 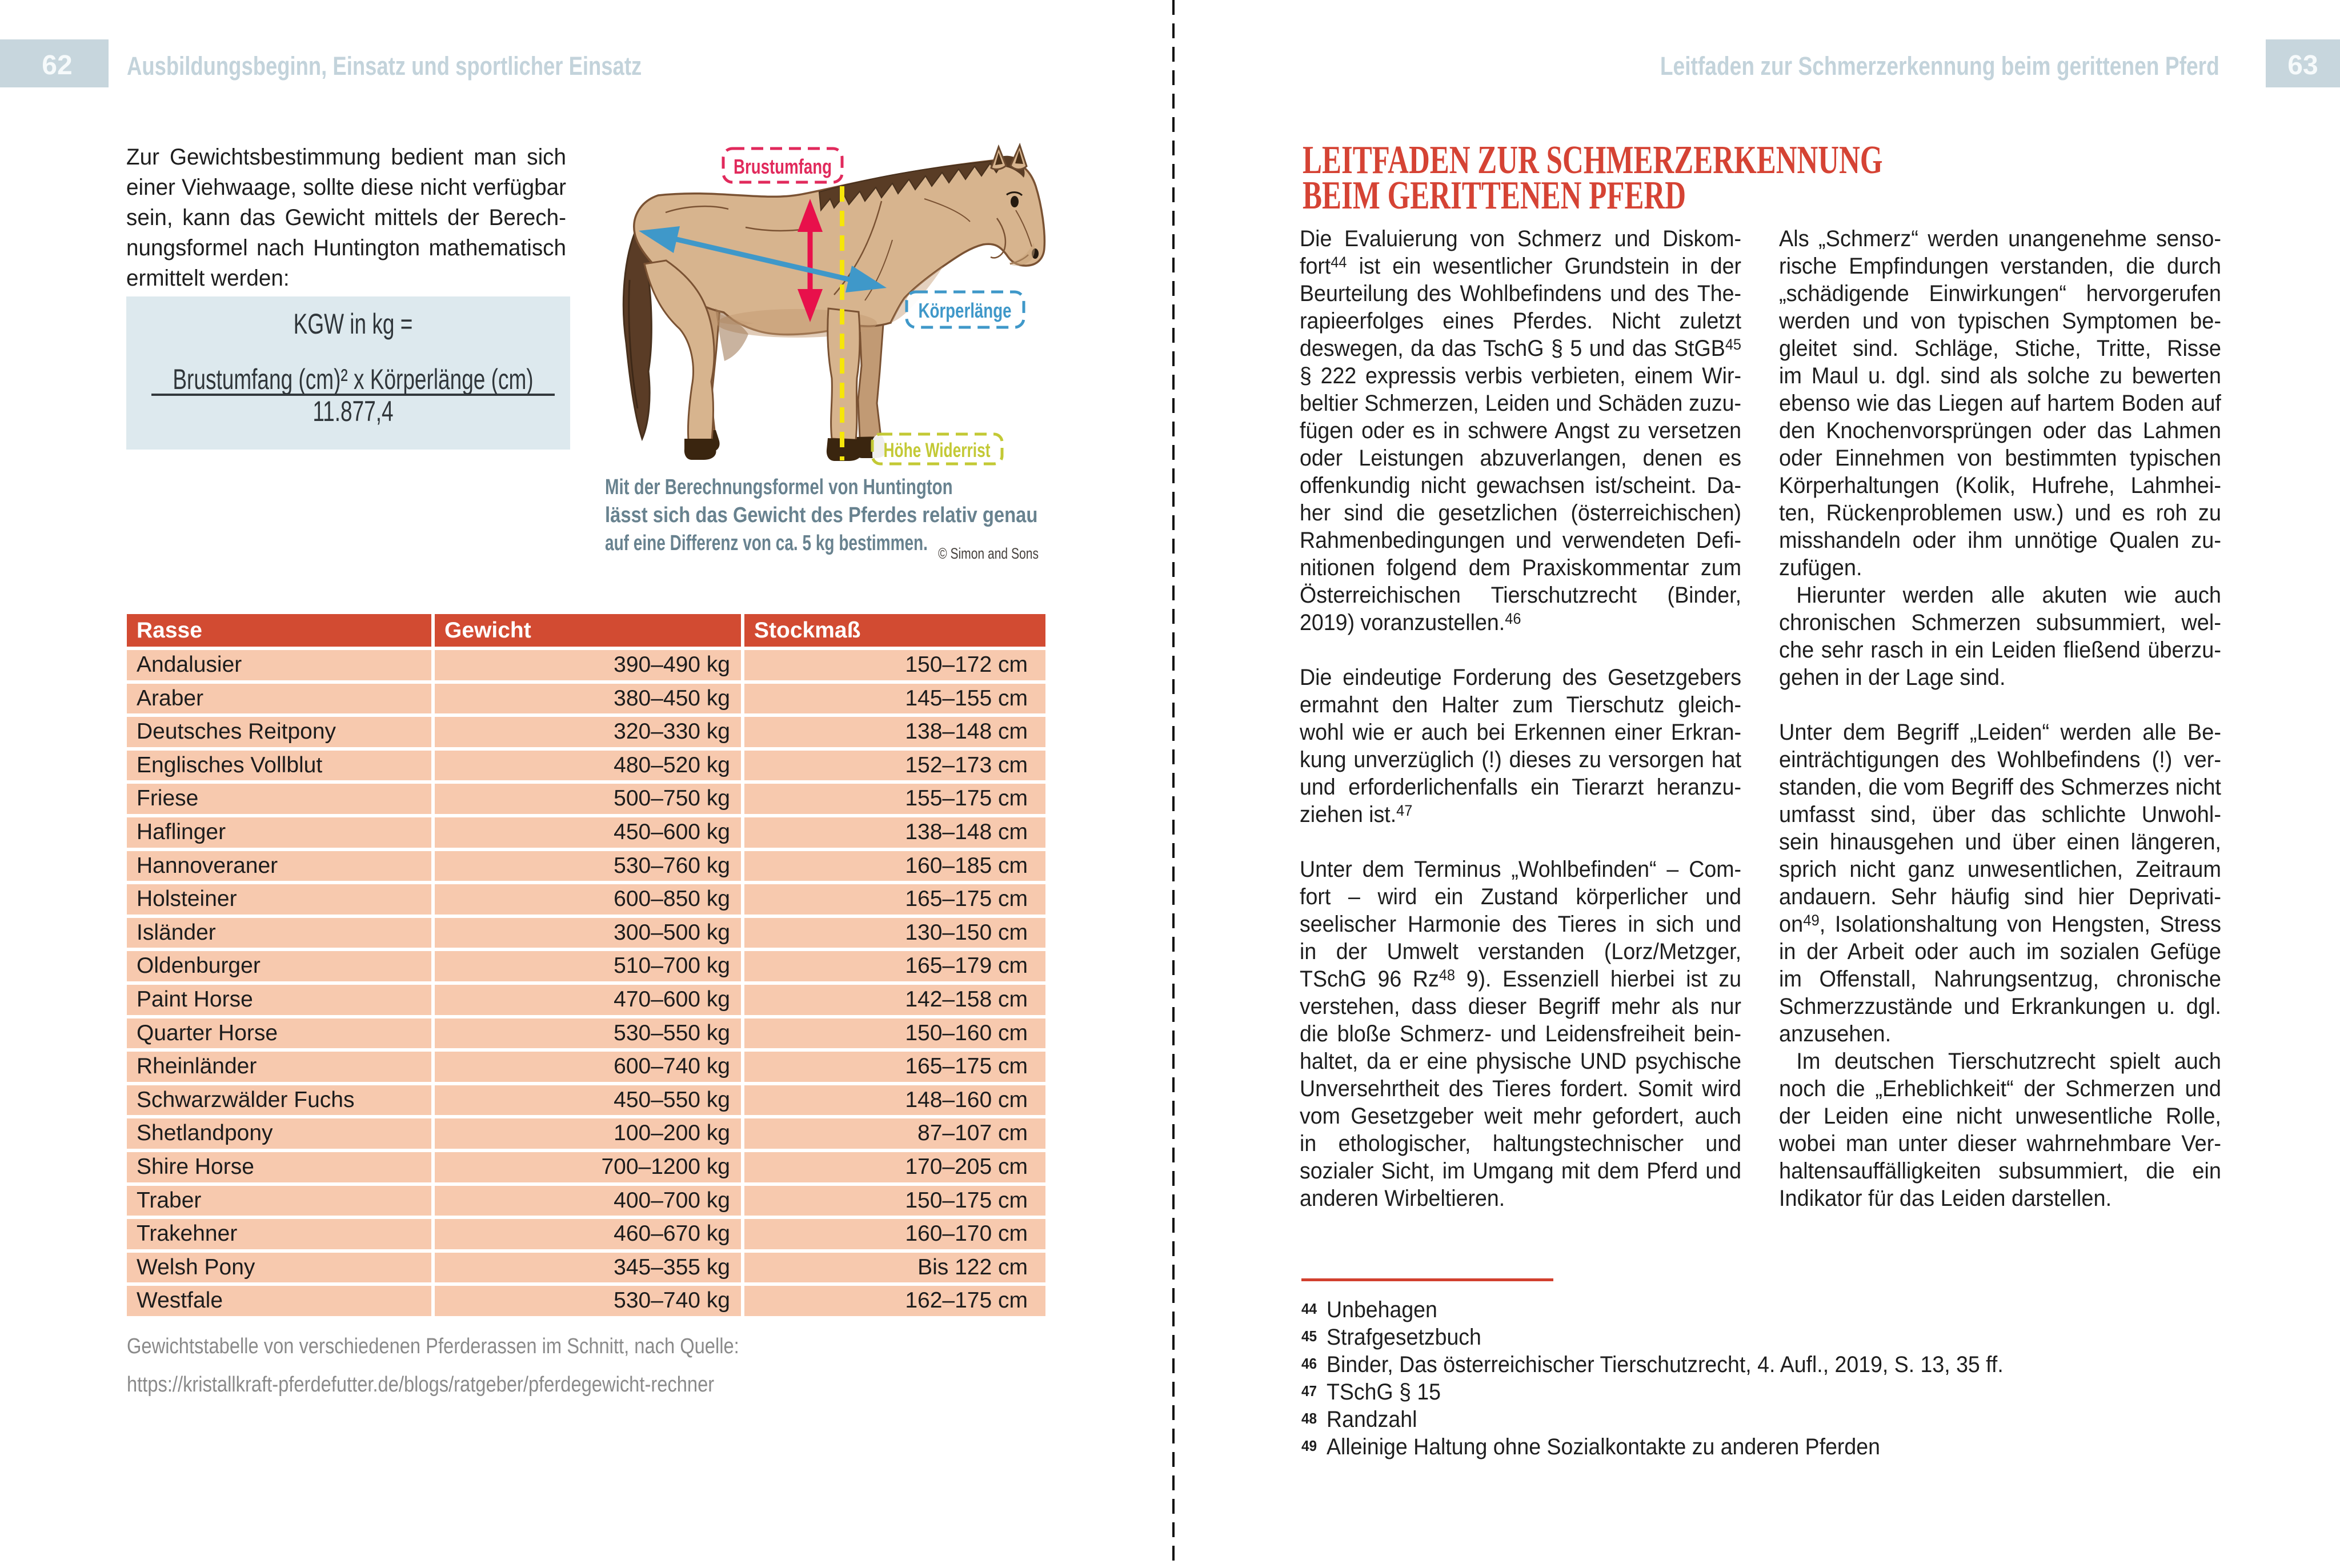 I want to click on svg-text: Brustumfang, so click(x=783, y=167).